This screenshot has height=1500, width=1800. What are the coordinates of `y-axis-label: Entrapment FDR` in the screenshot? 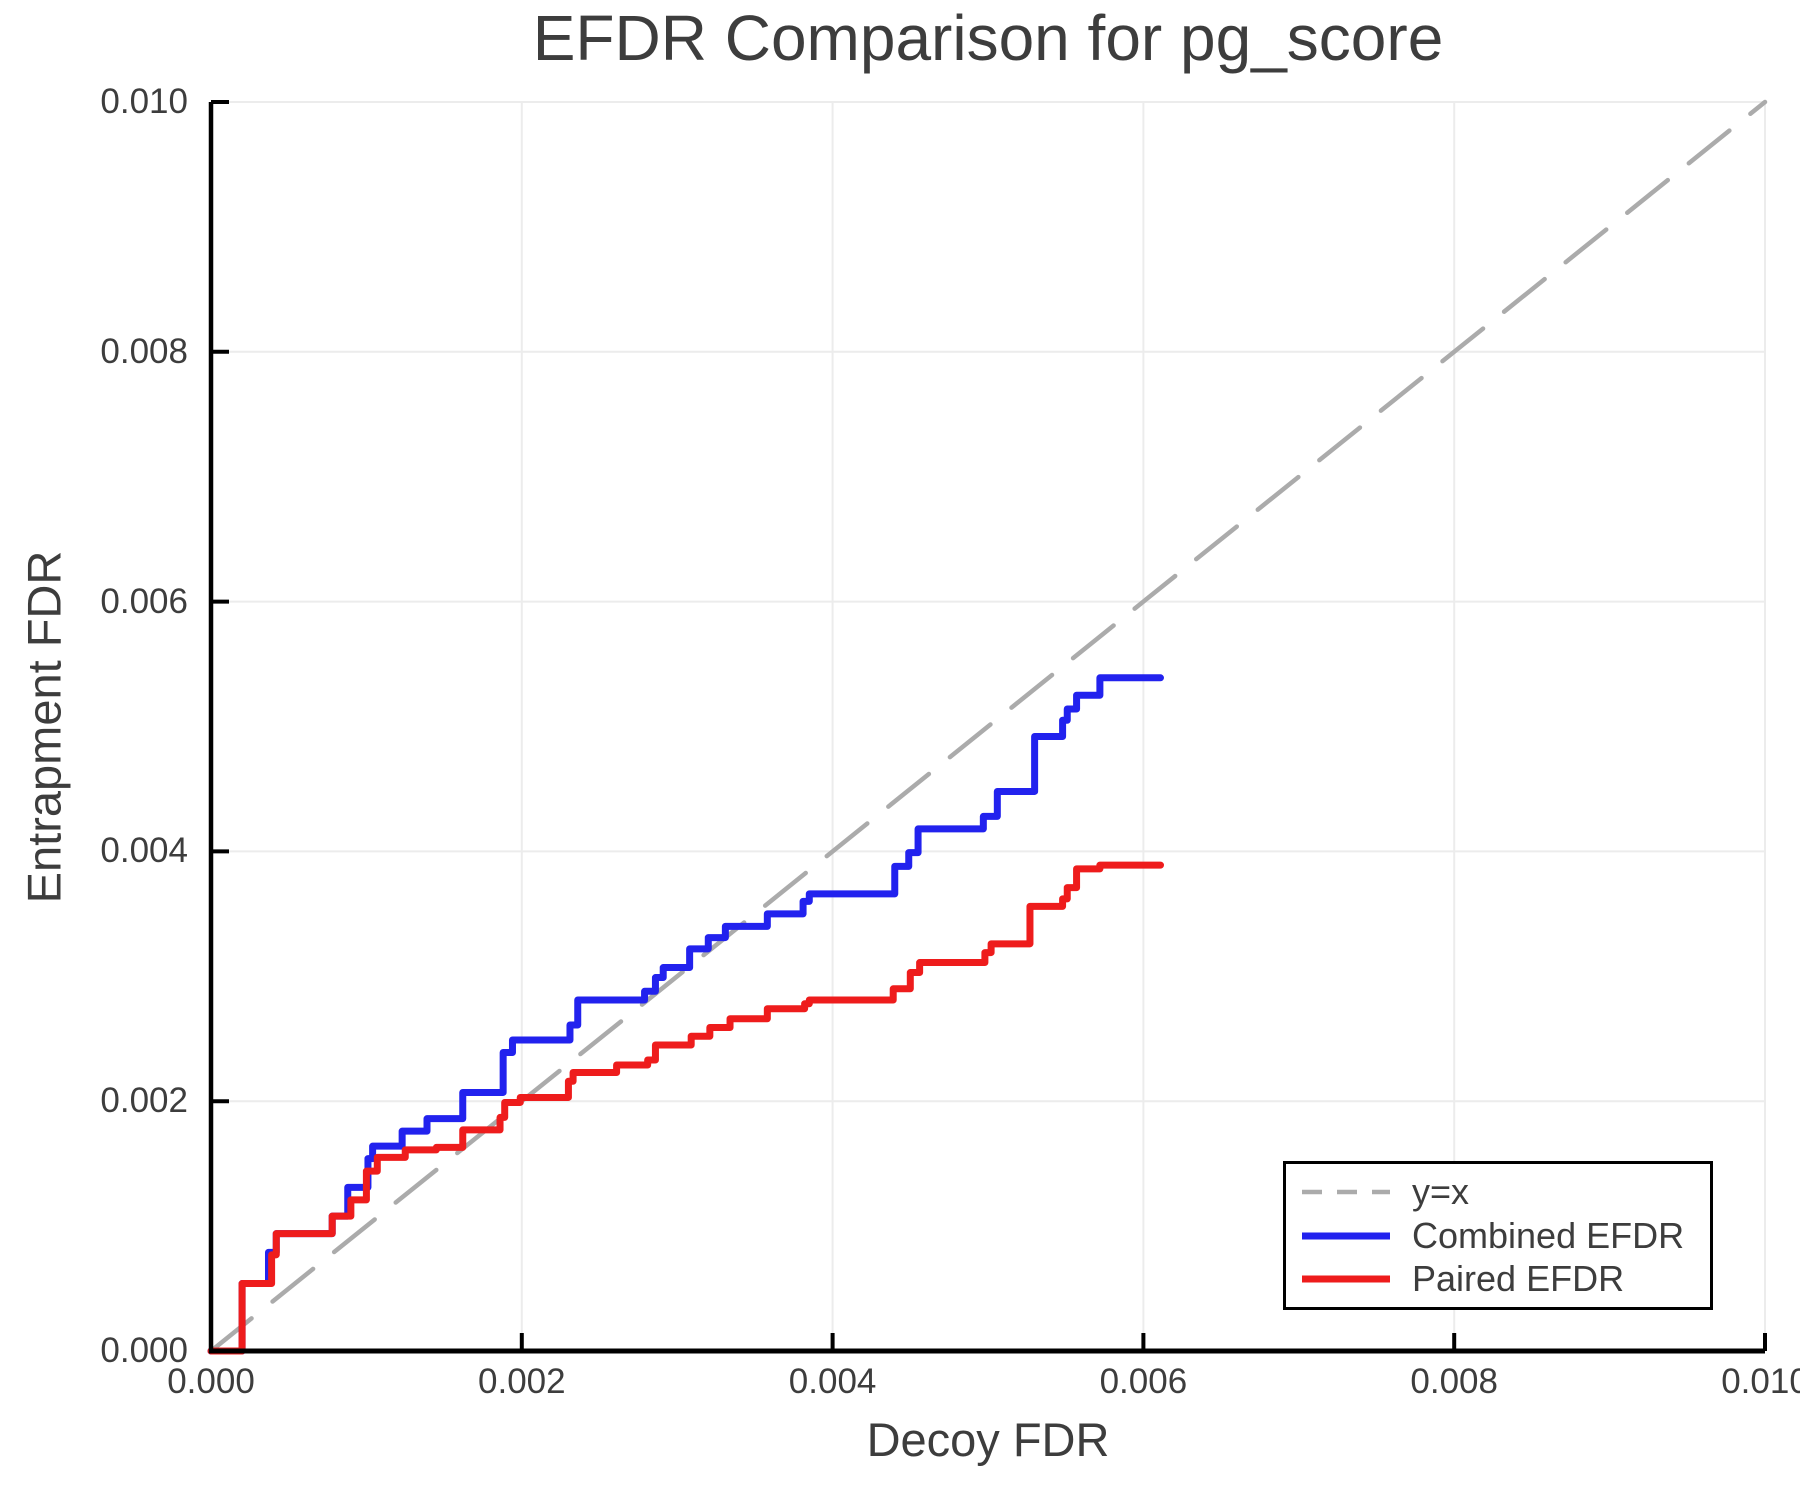 It's located at (44, 727).